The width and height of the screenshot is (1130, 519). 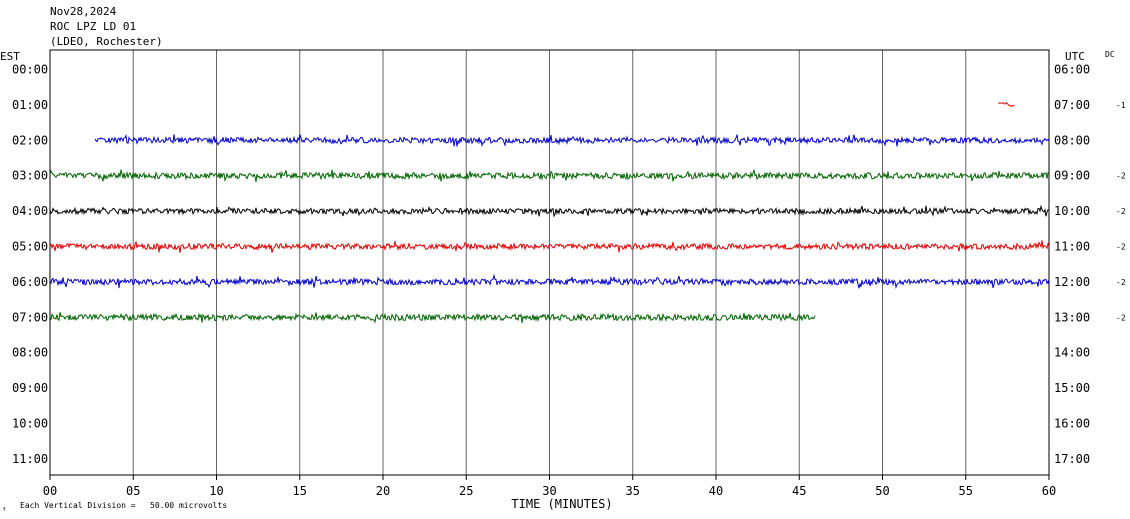 I want to click on tick-label-45: 45, so click(x=799, y=491).